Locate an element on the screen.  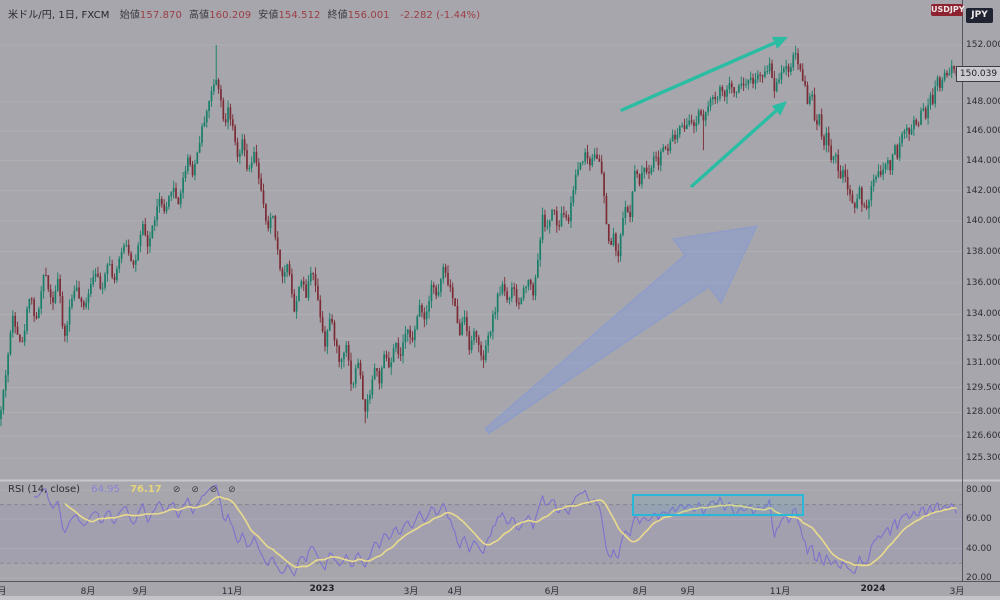
price-tick: 131.000 is located at coordinates (983, 362).